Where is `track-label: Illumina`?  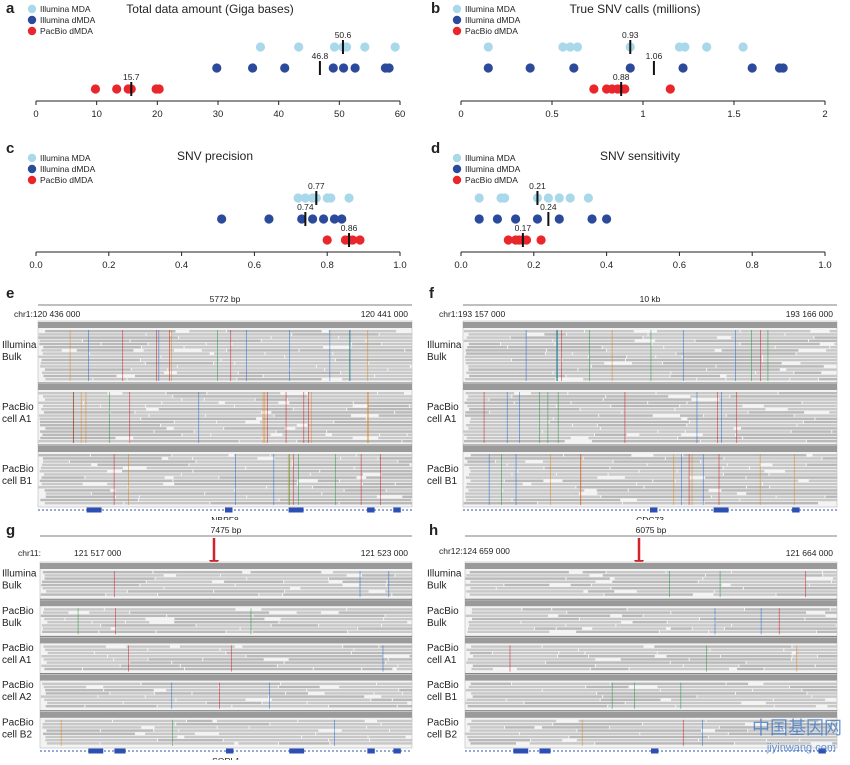 track-label: Illumina is located at coordinates (444, 345).